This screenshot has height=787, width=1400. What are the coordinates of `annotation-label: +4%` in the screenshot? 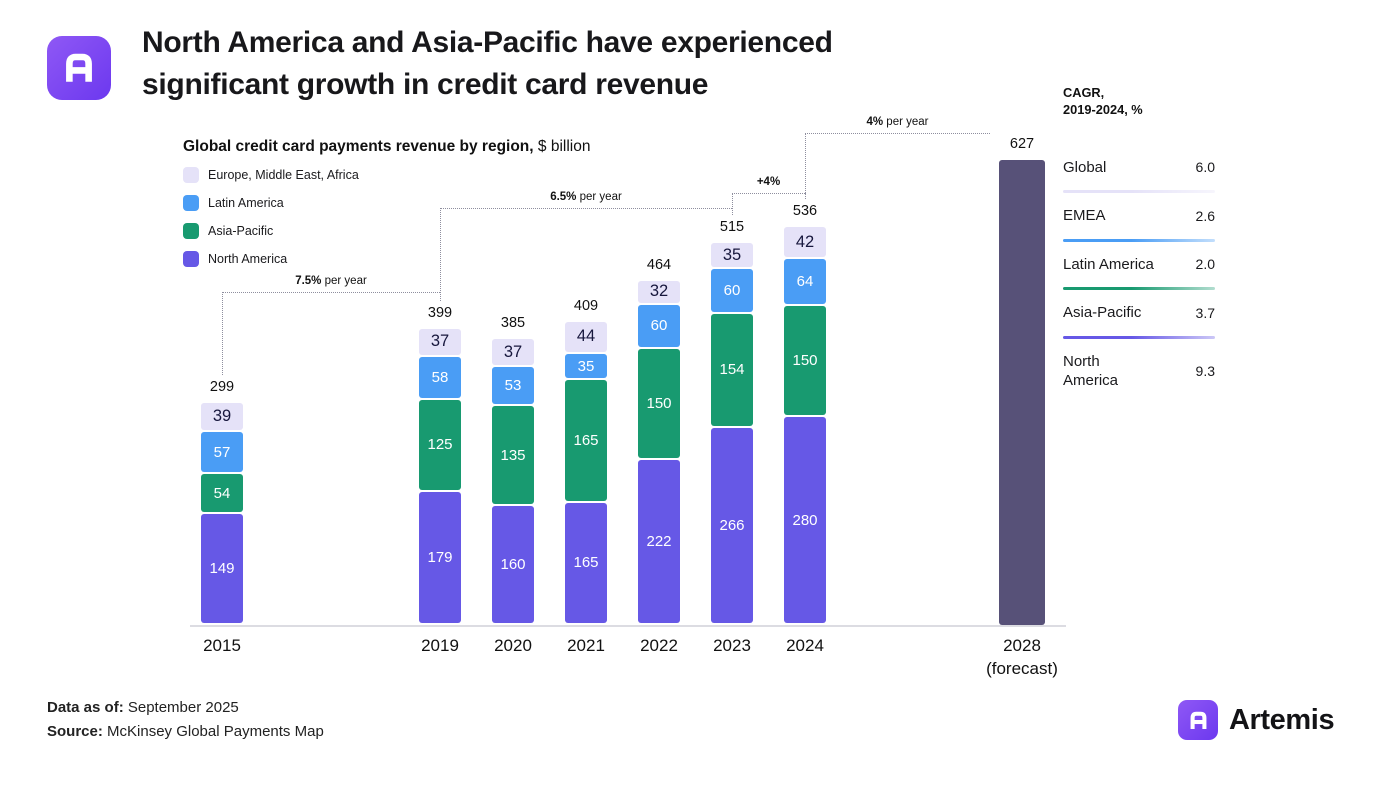 It's located at (769, 182).